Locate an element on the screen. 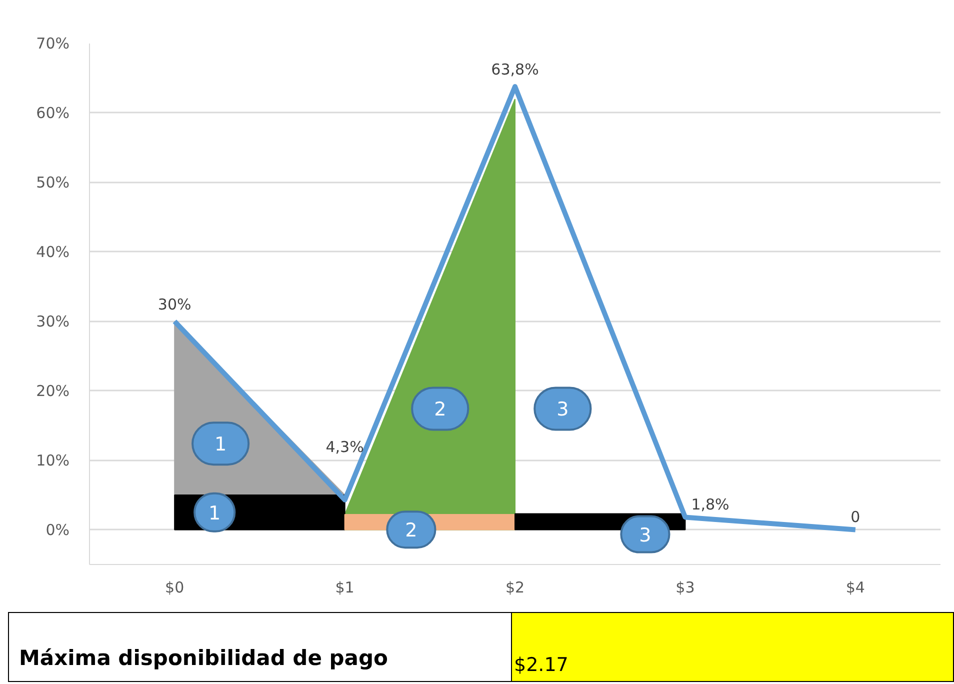 The width and height of the screenshot is (954, 684). x-tick-label: $1 is located at coordinates (344, 587).